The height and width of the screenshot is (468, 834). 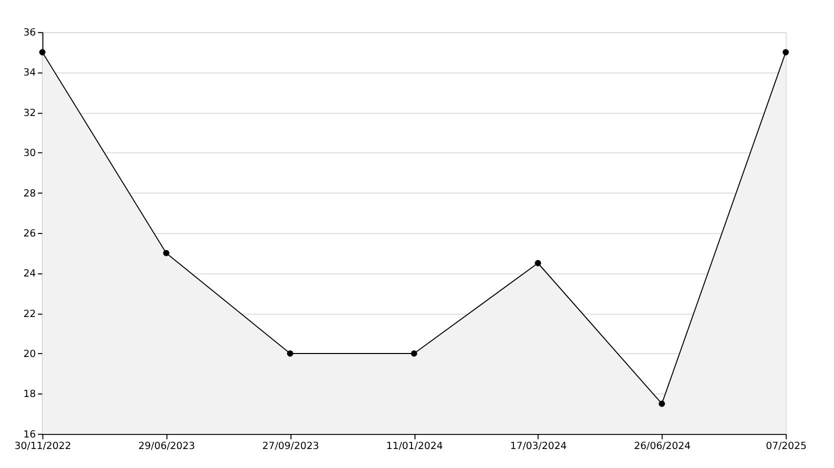 What do you see at coordinates (538, 446) in the screenshot?
I see `x-tick-label: 17/03/2024` at bounding box center [538, 446].